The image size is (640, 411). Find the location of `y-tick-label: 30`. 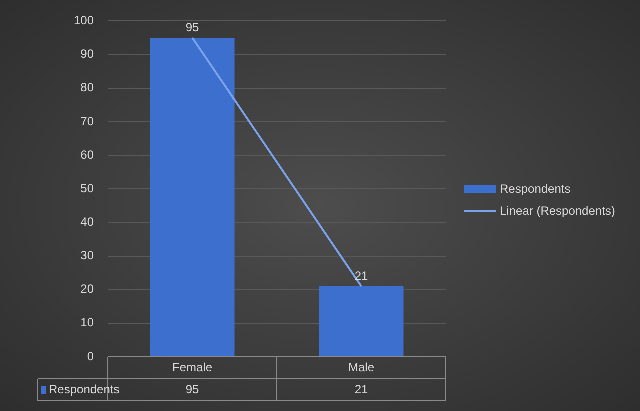

y-tick-label: 30 is located at coordinates (87, 255).